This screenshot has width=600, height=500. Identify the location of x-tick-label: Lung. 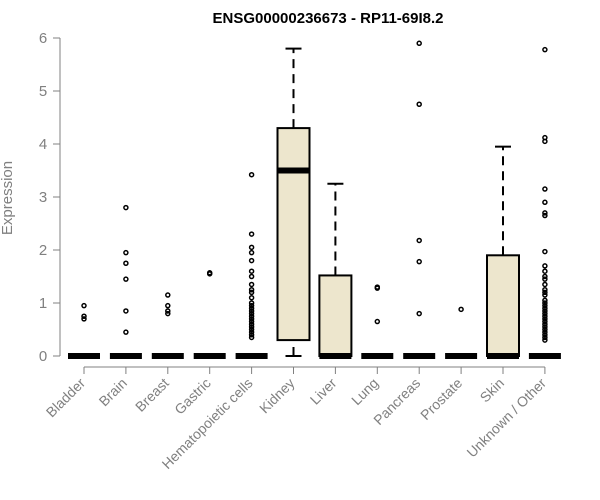
(364, 391).